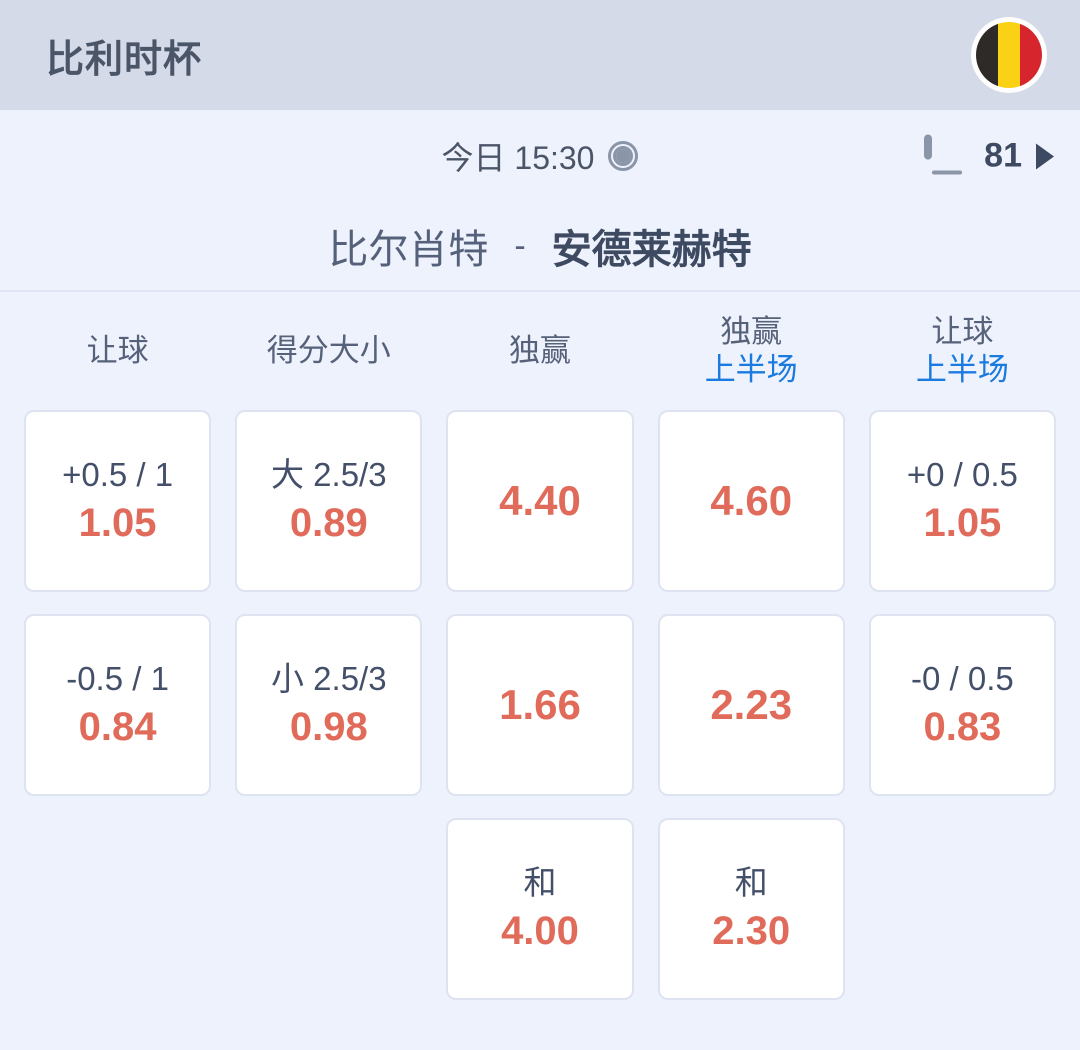  Describe the element at coordinates (540, 55) in the screenshot. I see `app-header: 比利时杯` at that location.